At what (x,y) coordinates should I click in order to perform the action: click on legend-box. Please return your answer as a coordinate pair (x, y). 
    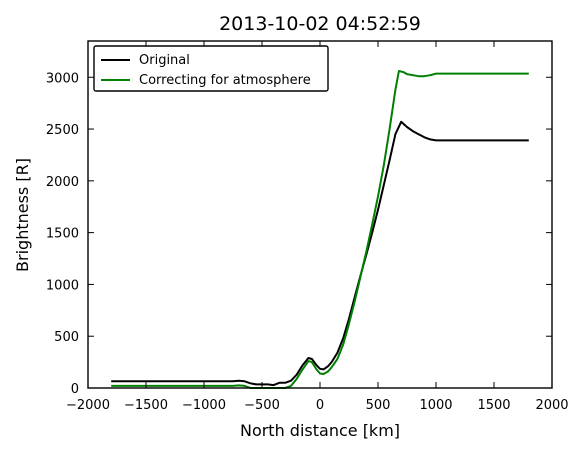
    Looking at the image, I should click on (211, 68).